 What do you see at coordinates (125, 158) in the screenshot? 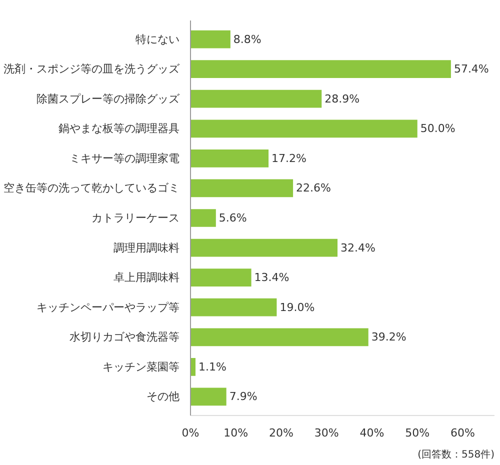
I see `y-tick-label: ミキサー等の調理家電` at bounding box center [125, 158].